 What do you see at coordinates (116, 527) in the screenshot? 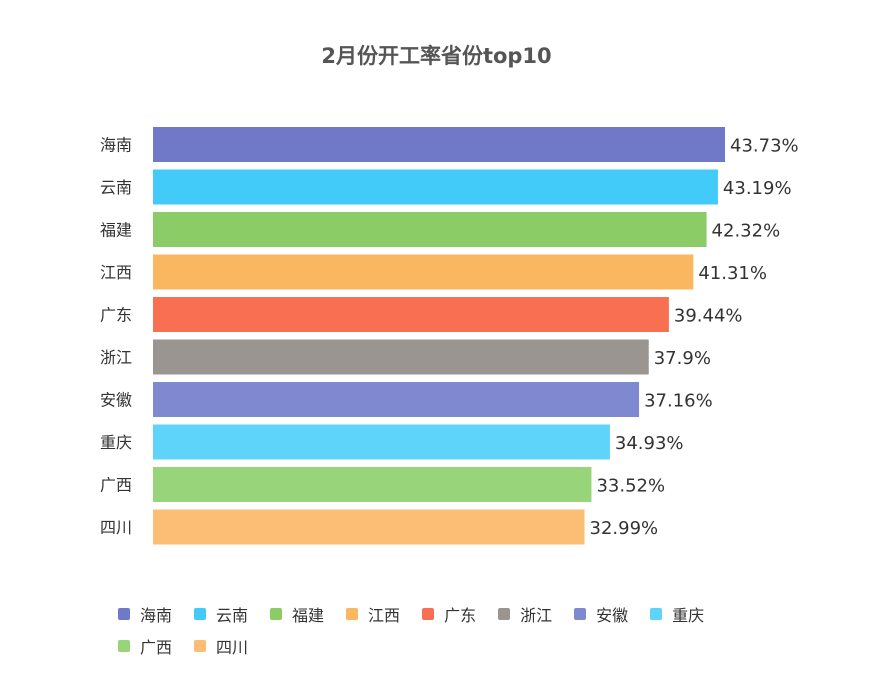
I see `category-label: 四川` at bounding box center [116, 527].